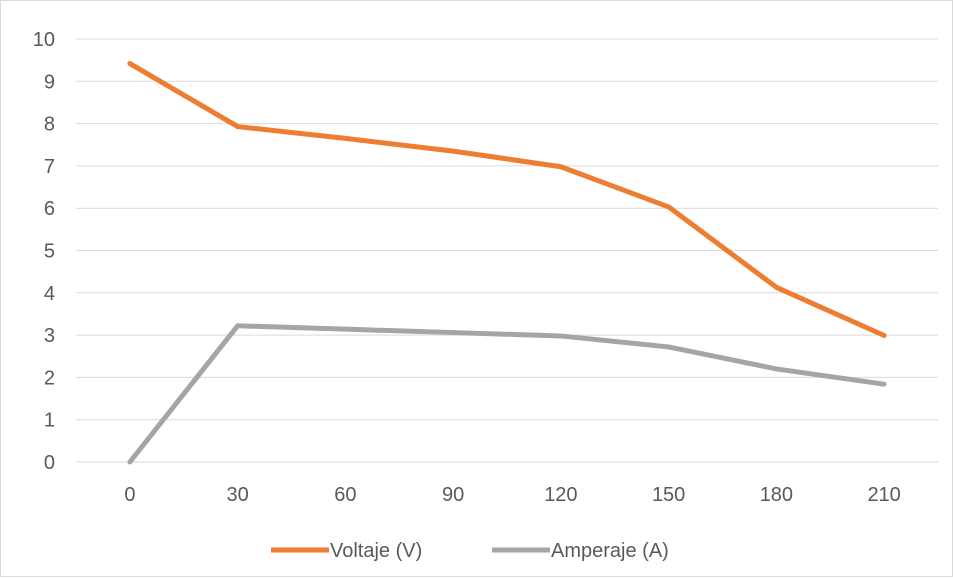  What do you see at coordinates (470, 551) in the screenshot?
I see `legend: Voltaje (V) Amperaje (A)` at bounding box center [470, 551].